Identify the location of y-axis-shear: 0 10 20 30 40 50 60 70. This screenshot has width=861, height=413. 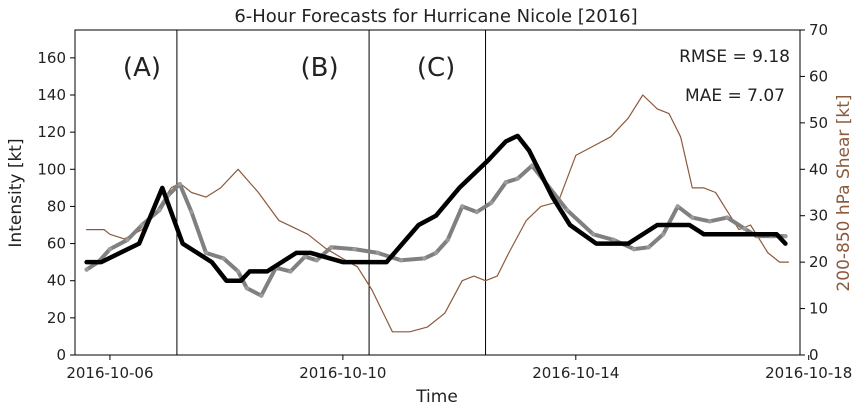
(814, 192).